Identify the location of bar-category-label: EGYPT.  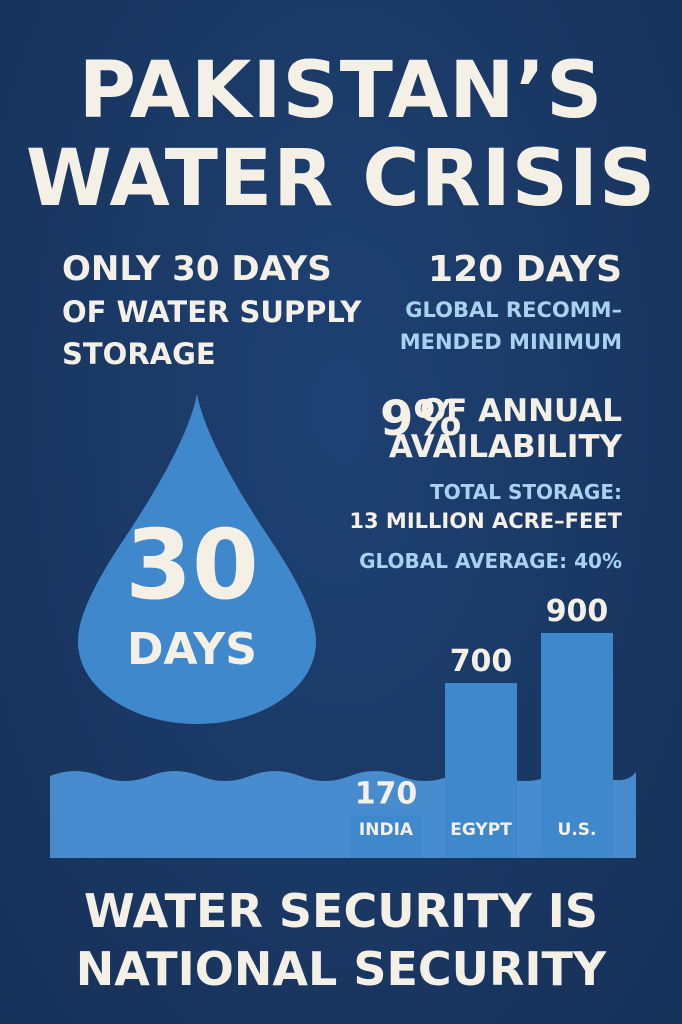
(481, 830).